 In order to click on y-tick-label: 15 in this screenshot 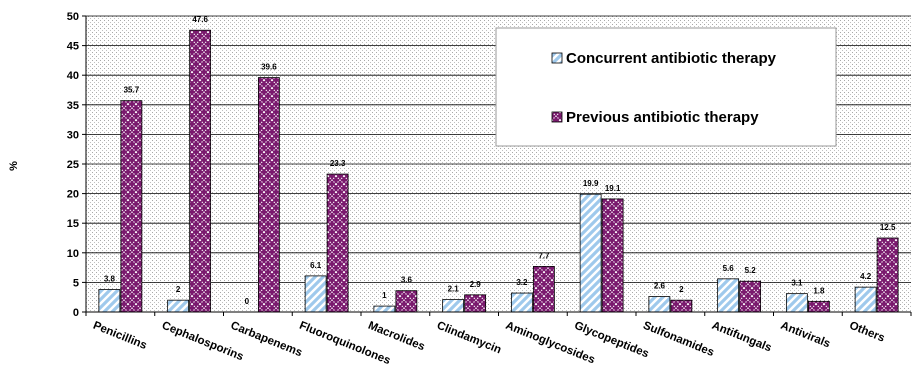, I will do `click(73, 224)`.